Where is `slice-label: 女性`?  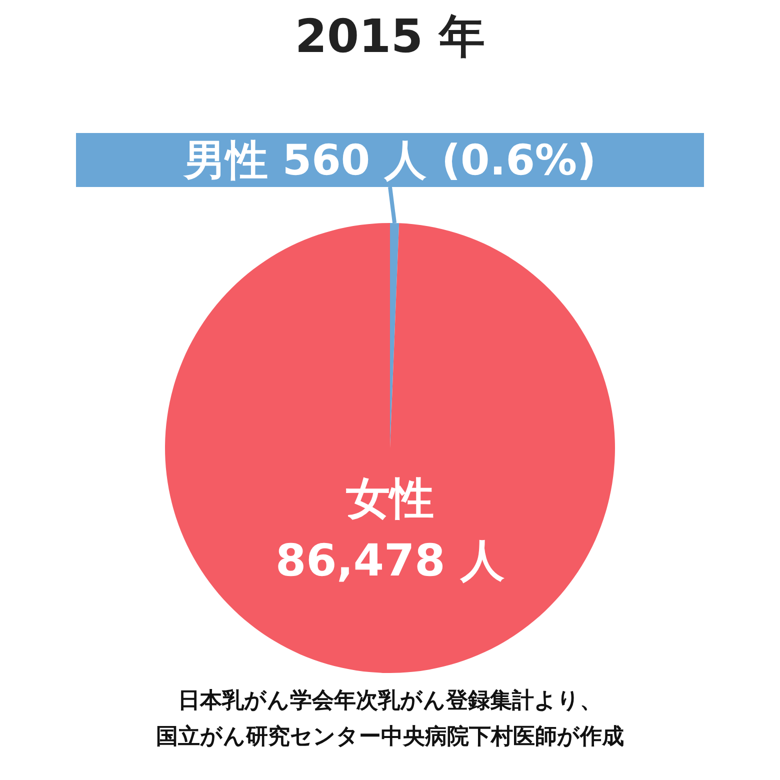
slice-label: 女性 is located at coordinates (390, 499).